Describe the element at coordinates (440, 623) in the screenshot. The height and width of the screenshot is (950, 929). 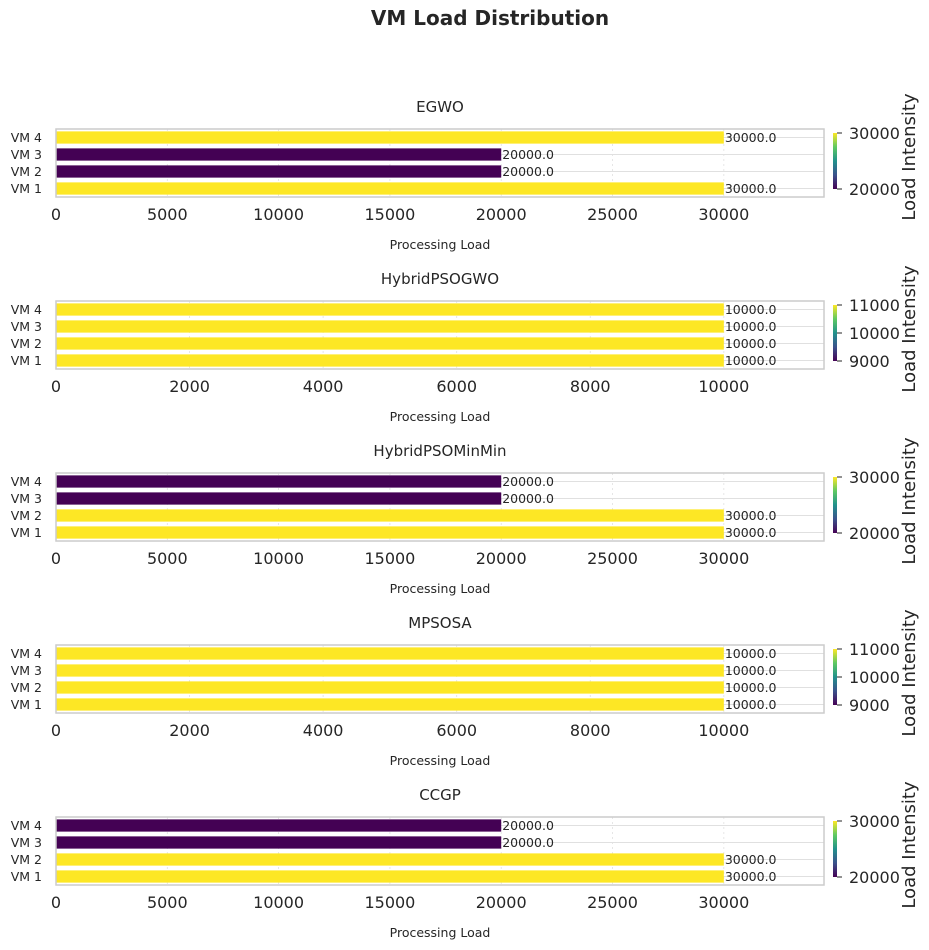
I see `subplot-title: MPSOSA` at that location.